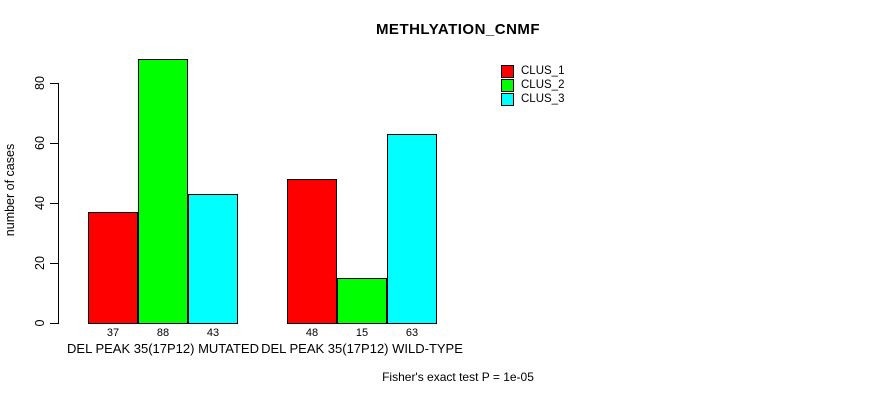 This screenshot has width=890, height=400. Describe the element at coordinates (362, 301) in the screenshot. I see `bar-clus_2-group2` at that location.